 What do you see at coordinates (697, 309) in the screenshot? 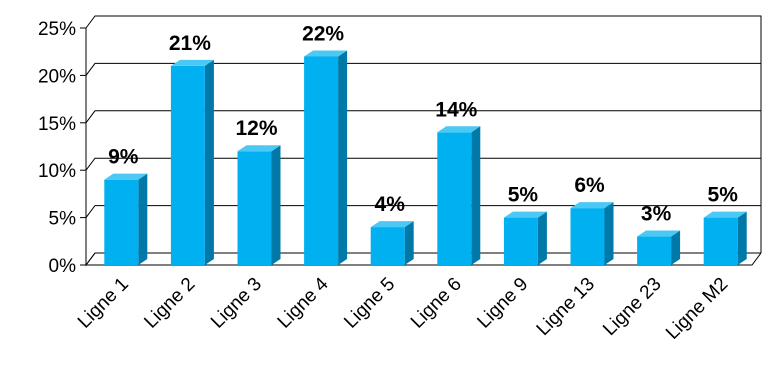
I see `x-tick-label: Ligne M2` at bounding box center [697, 309].